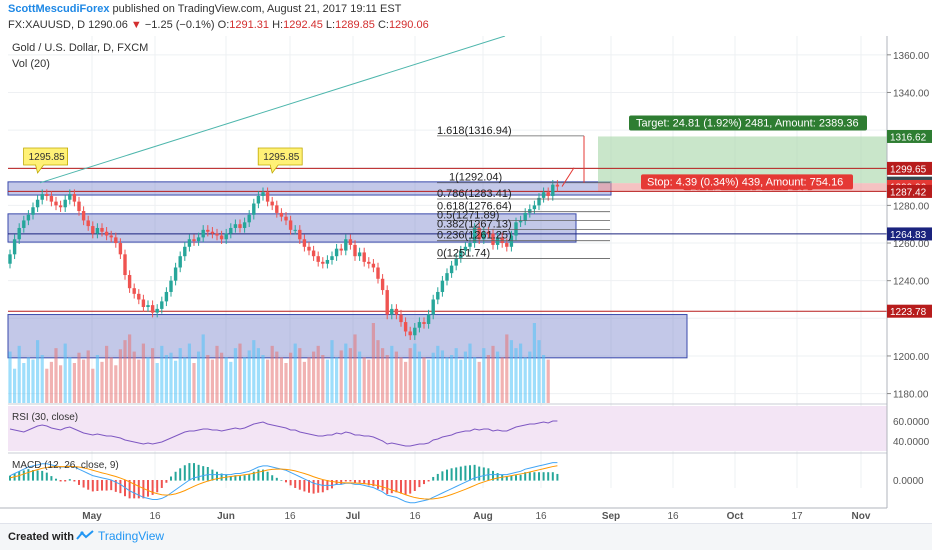 This screenshot has width=932, height=550. What do you see at coordinates (383, 25) in the screenshot?
I see `close-label: C:` at bounding box center [383, 25].